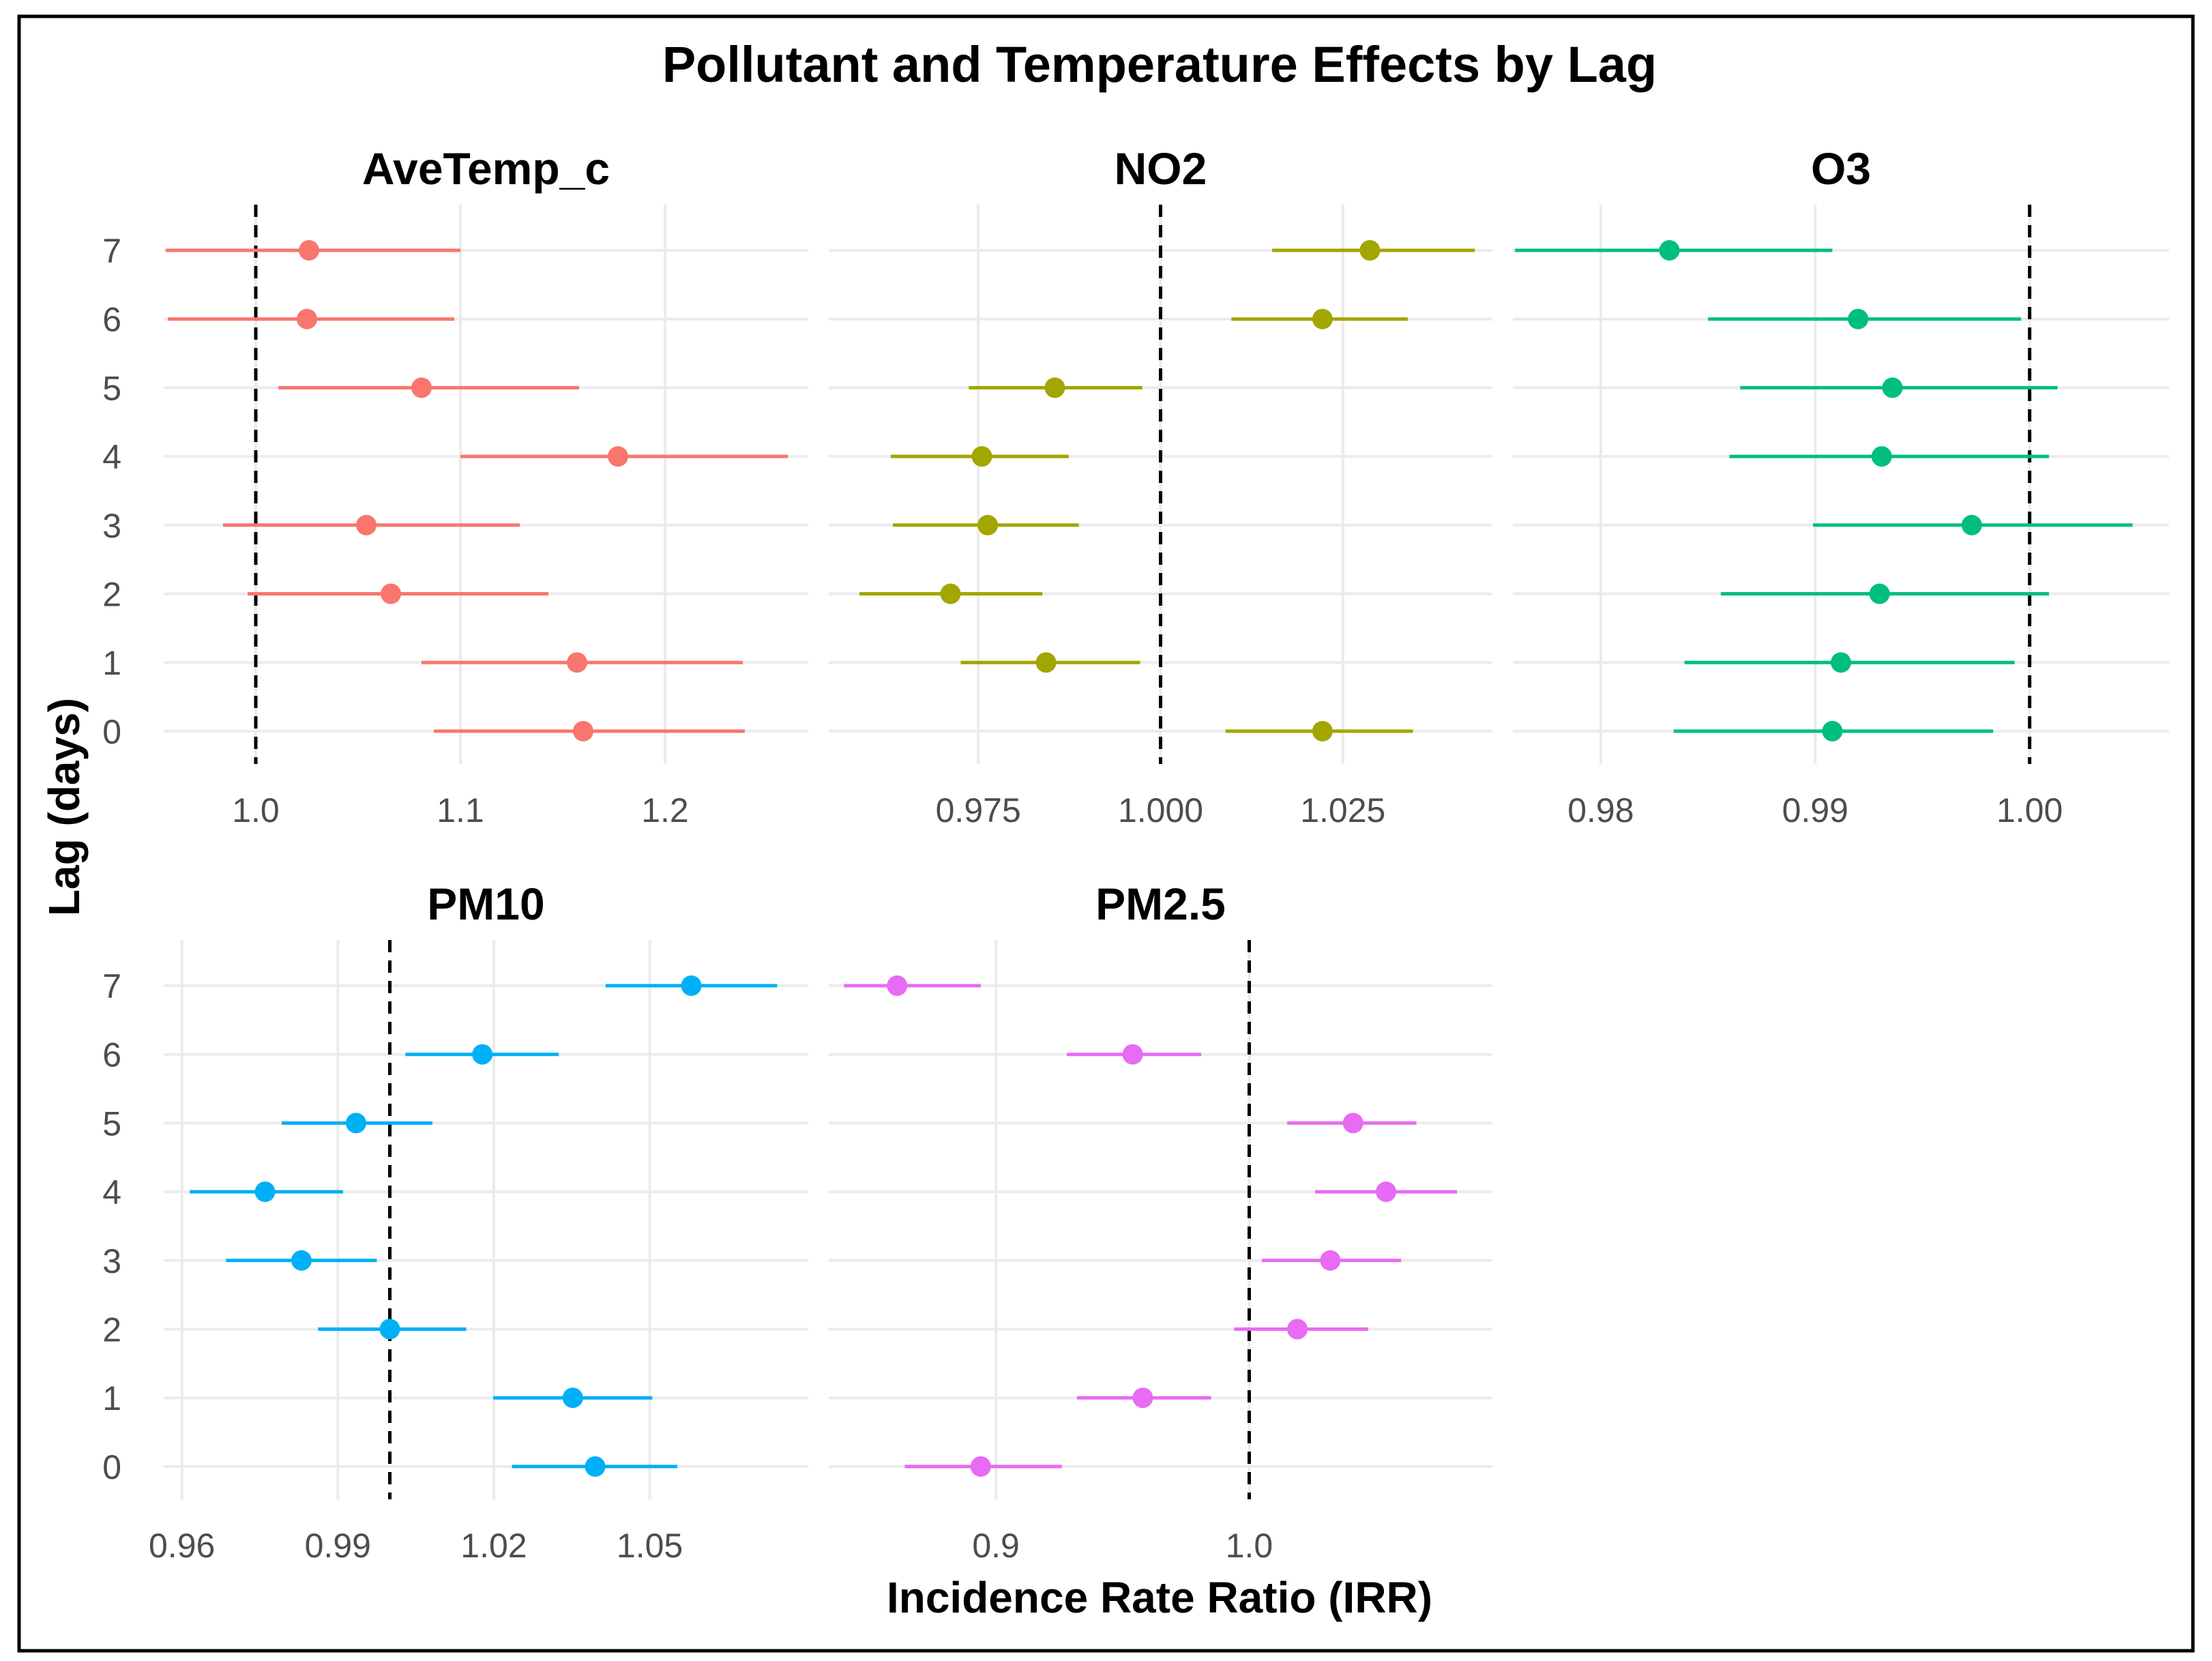  What do you see at coordinates (1160, 810) in the screenshot?
I see `x-tick-label: 1.000` at bounding box center [1160, 810].